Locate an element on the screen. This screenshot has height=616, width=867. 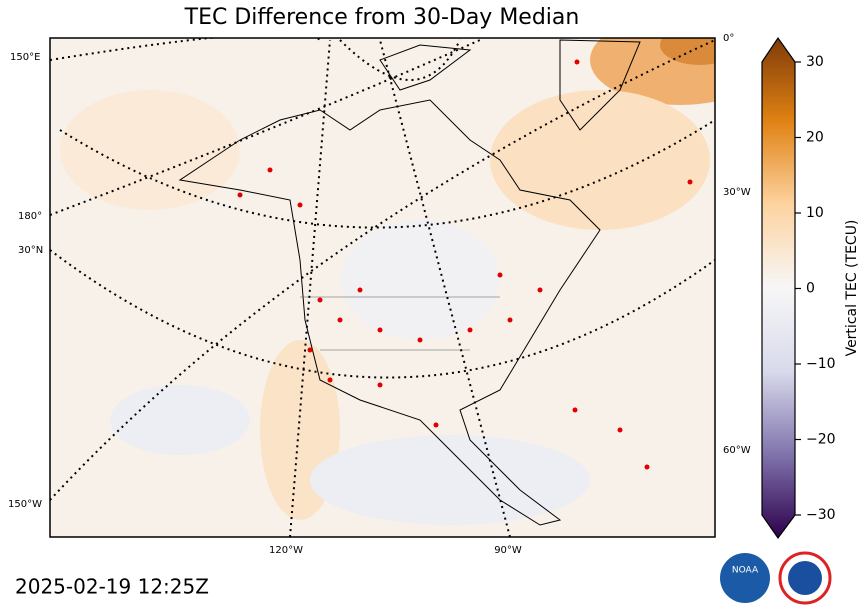
colorbar-tick-label: 10 is located at coordinates (815, 213).